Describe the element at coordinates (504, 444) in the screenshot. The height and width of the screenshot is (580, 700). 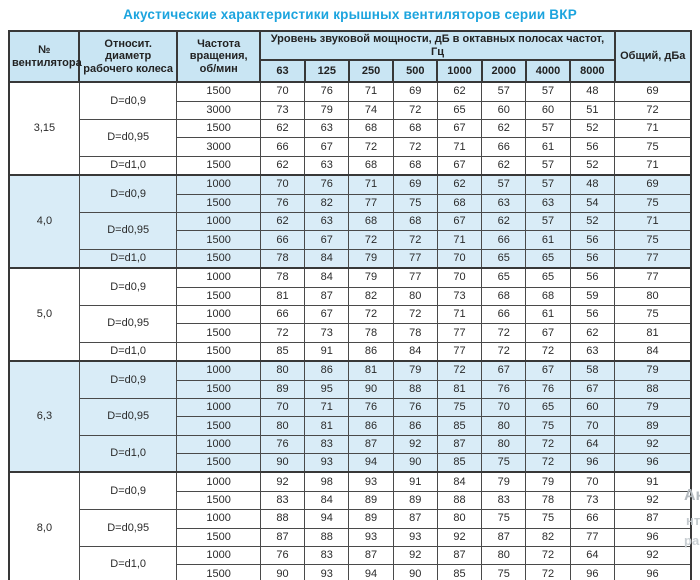
I see `level-cell-2000hz: 80` at that location.